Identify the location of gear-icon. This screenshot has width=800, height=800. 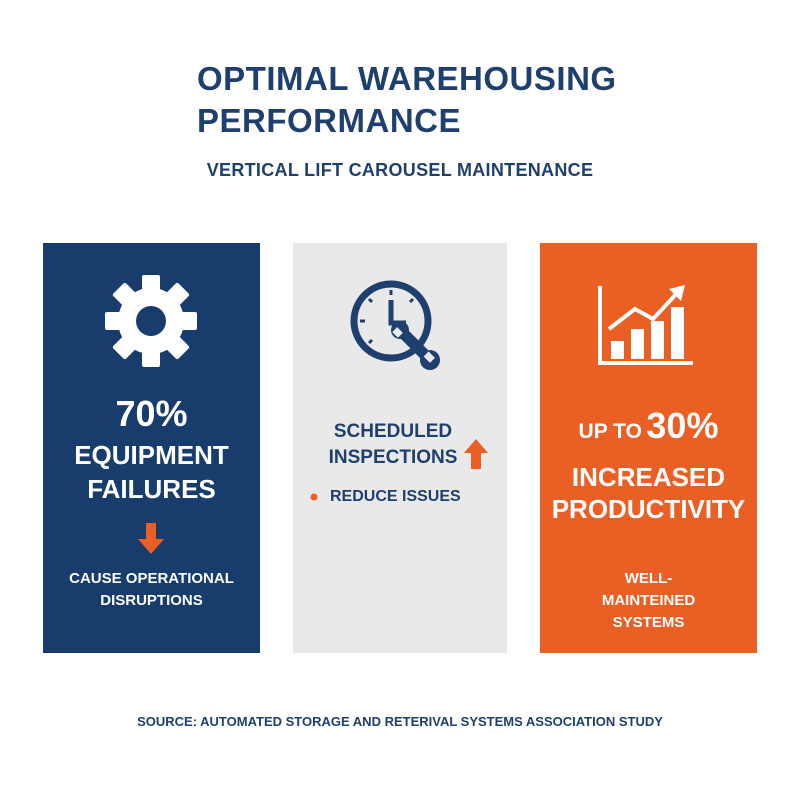
(151, 321).